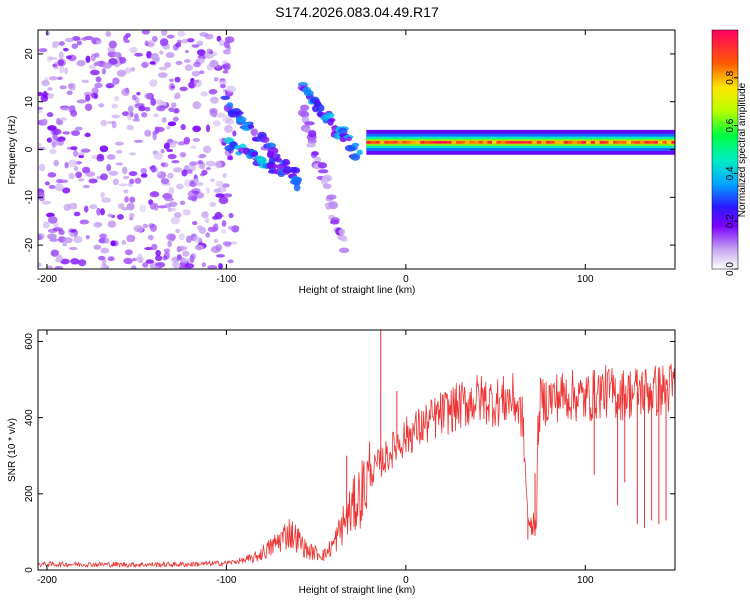 The width and height of the screenshot is (750, 600). Describe the element at coordinates (47, 279) in the screenshot. I see `x-tick-label: -200` at that location.